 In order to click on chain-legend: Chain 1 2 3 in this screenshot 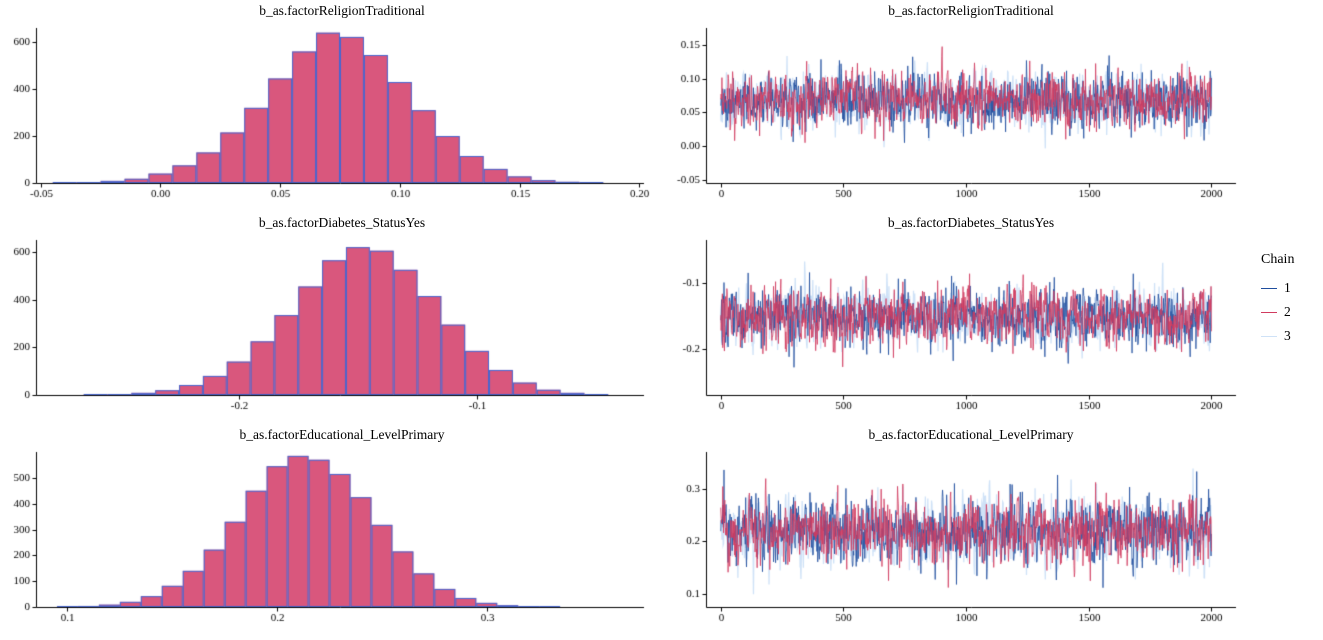, I will do `click(1290, 300)`.